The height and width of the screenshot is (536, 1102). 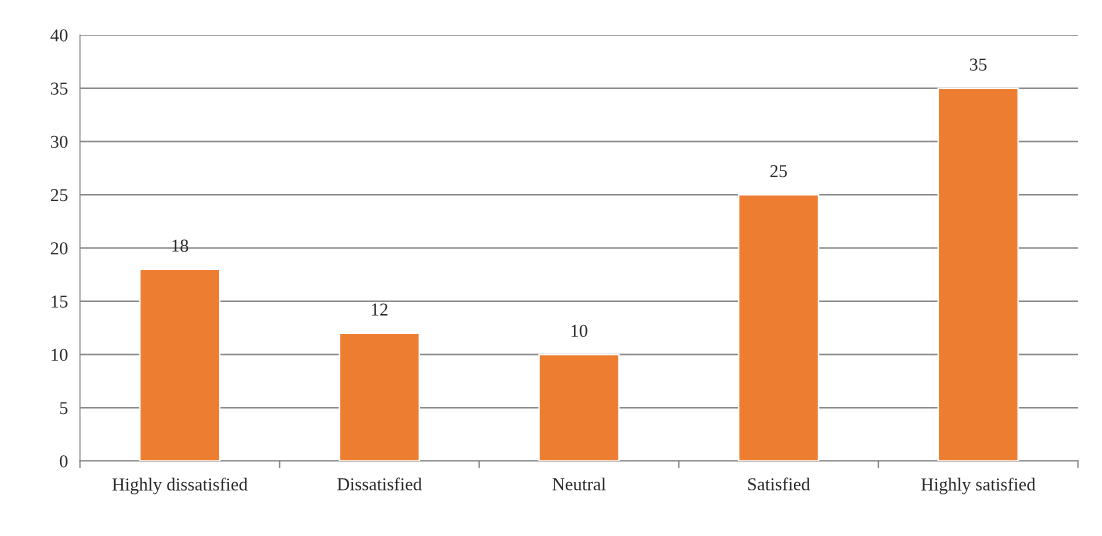 I want to click on data-label: 10, so click(x=579, y=330).